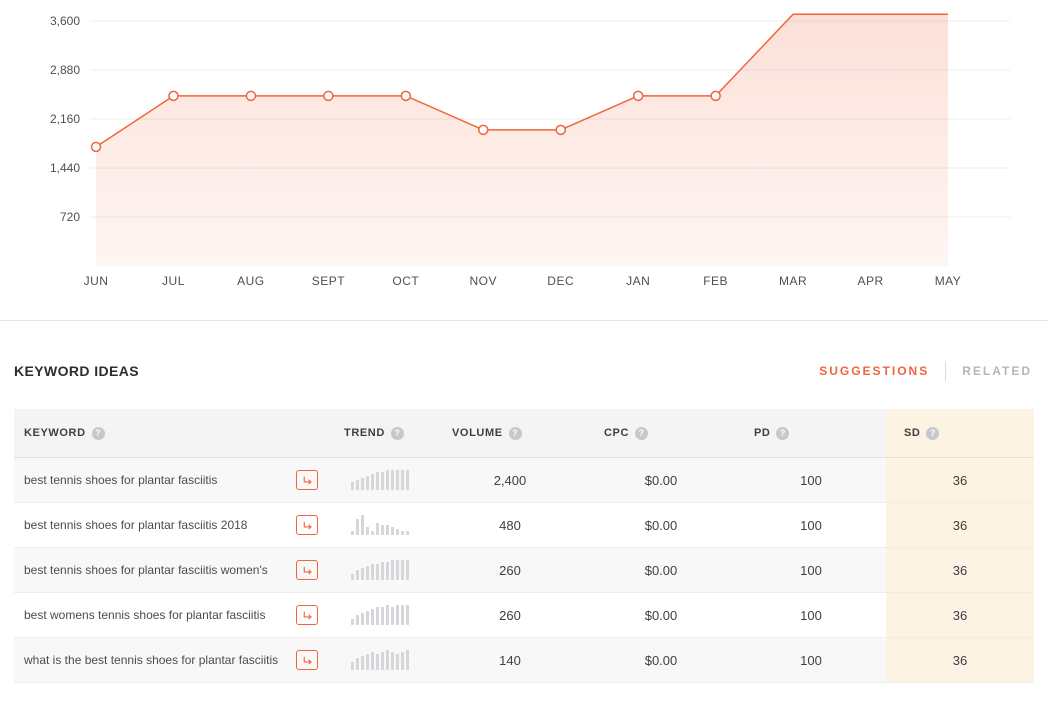 This screenshot has width=1048, height=702. I want to click on svg-text: FEB, so click(715, 281).